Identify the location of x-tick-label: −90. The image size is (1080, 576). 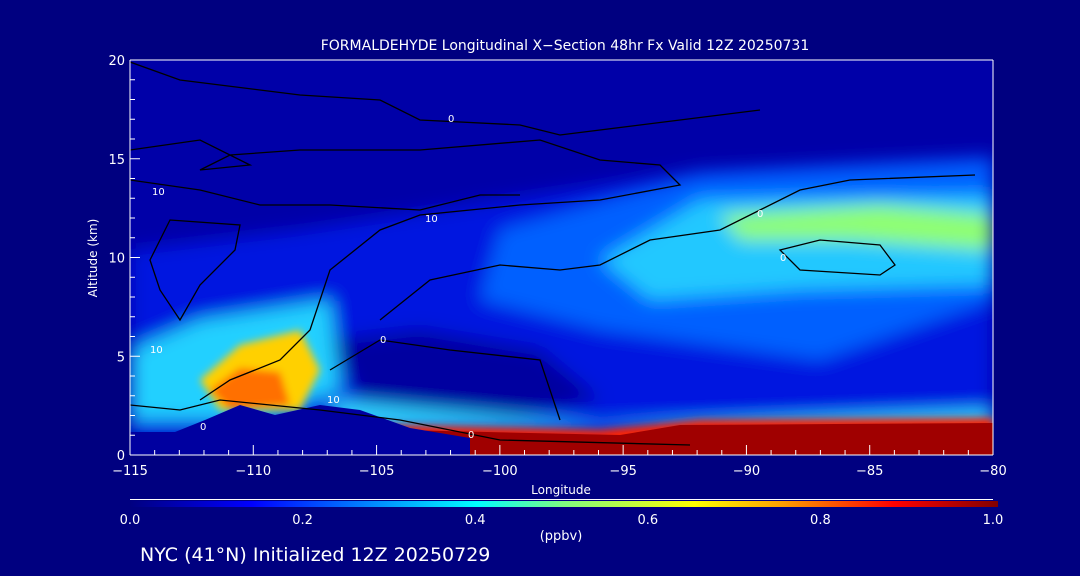
(746, 471).